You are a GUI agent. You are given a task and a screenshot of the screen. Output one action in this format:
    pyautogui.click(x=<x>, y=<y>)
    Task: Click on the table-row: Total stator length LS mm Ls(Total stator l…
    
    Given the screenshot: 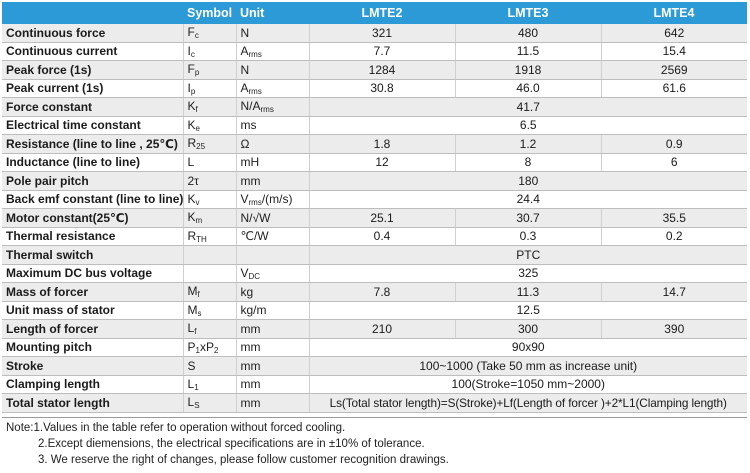 What is the action you would take?
    pyautogui.click(x=374, y=403)
    